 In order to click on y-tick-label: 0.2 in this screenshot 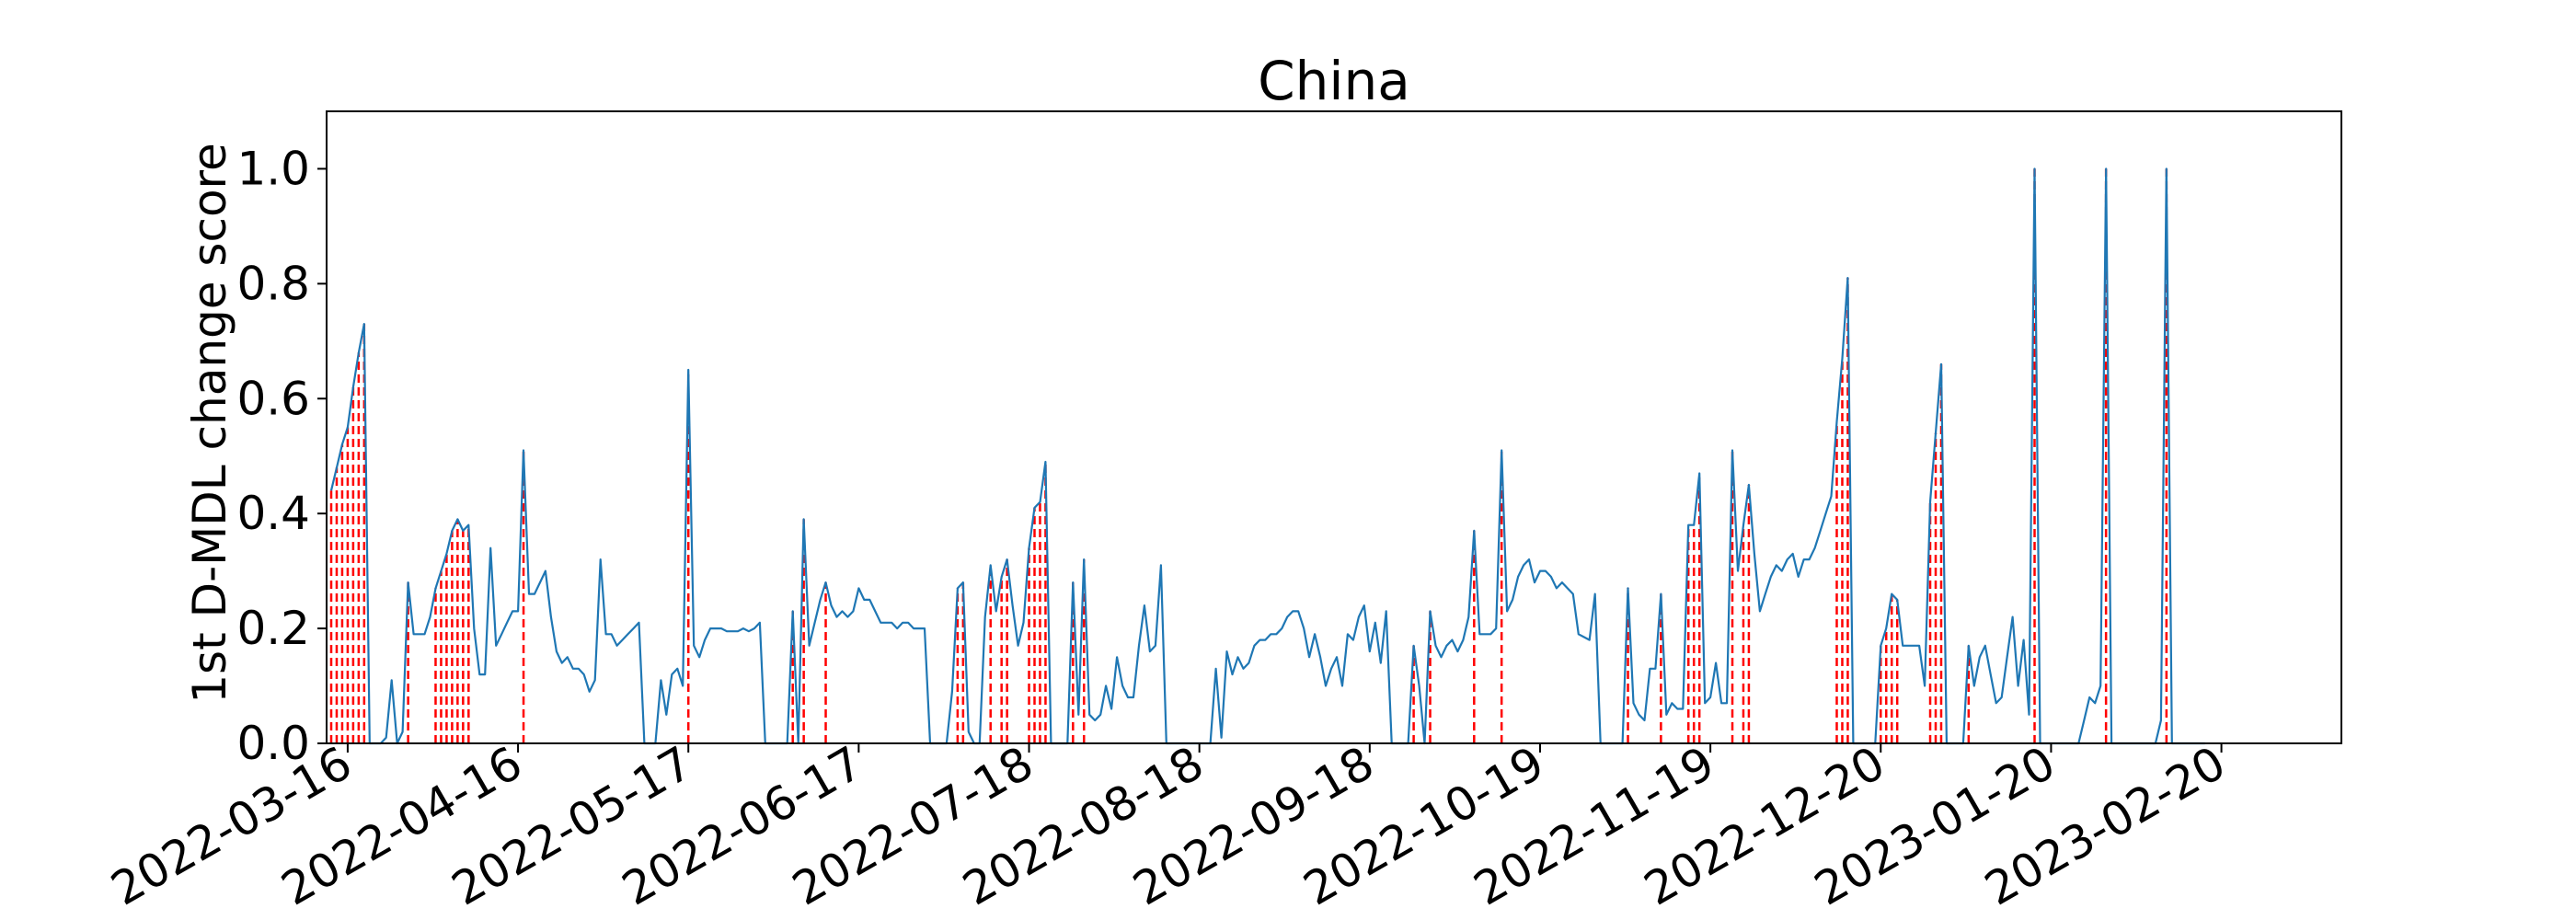, I will do `click(273, 628)`.